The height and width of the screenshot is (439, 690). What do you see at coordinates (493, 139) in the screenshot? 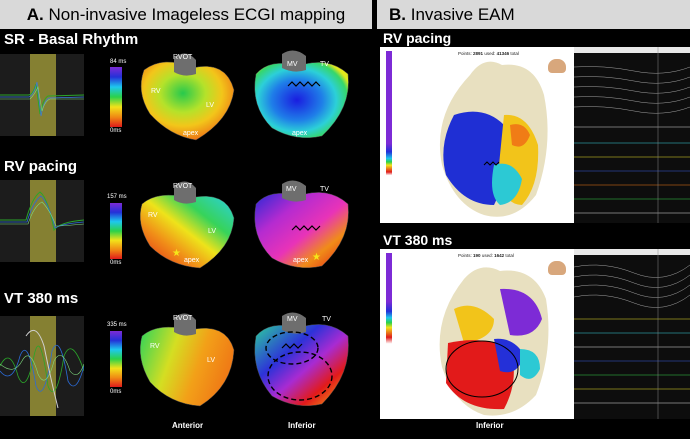
I see `eam-anatomy-rv` at bounding box center [493, 139].